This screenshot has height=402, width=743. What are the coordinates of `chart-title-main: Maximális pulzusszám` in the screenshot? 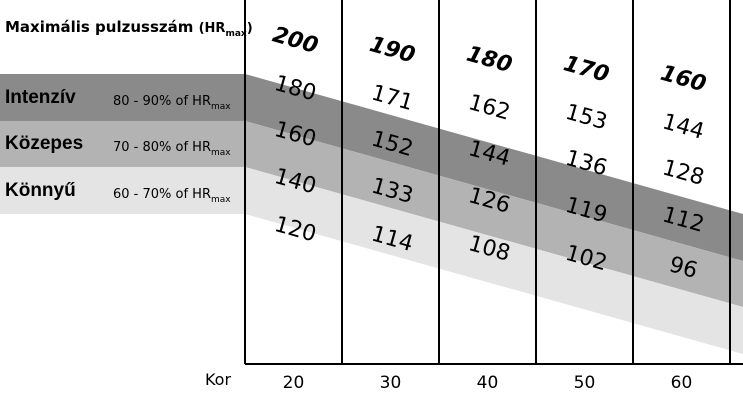 It's located at (99, 27).